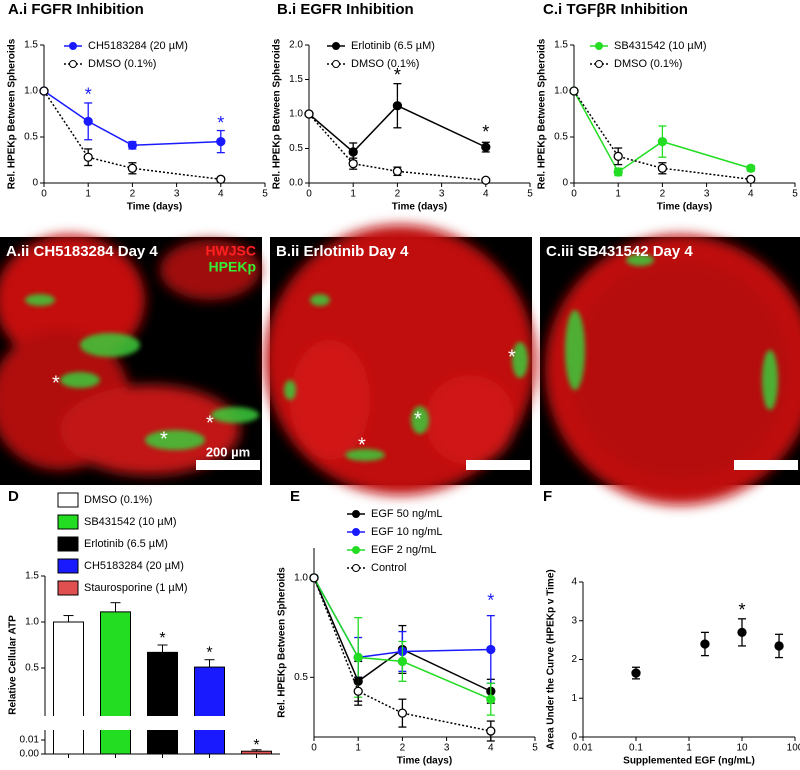 This screenshot has height=770, width=800. What do you see at coordinates (393, 46) in the screenshot?
I see `legend-label: Erlotinib (6.5 µM)` at bounding box center [393, 46].